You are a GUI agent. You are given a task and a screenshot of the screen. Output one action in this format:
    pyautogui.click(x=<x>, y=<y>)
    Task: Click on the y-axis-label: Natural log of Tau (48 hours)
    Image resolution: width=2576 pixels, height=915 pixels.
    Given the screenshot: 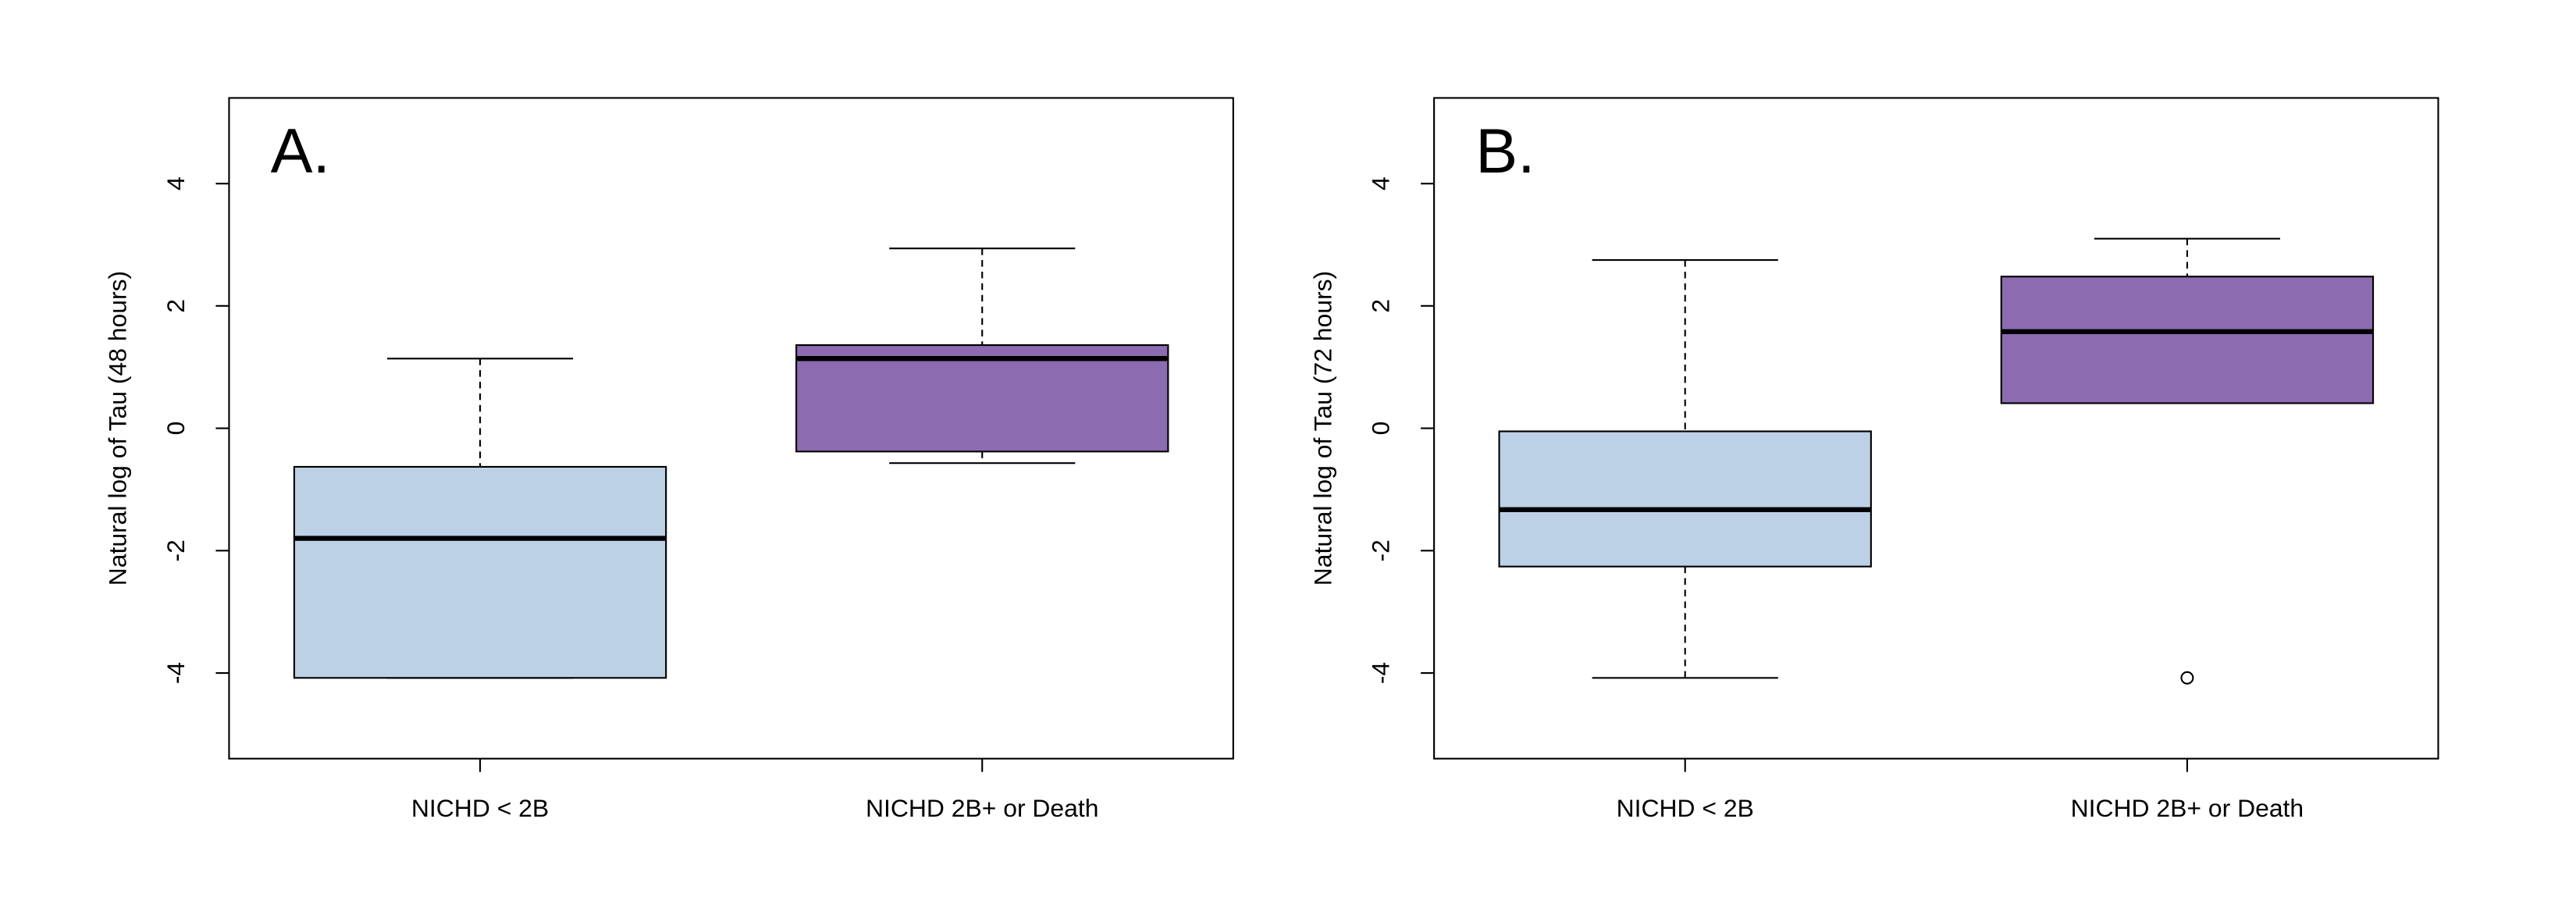 What is the action you would take?
    pyautogui.click(x=118, y=428)
    